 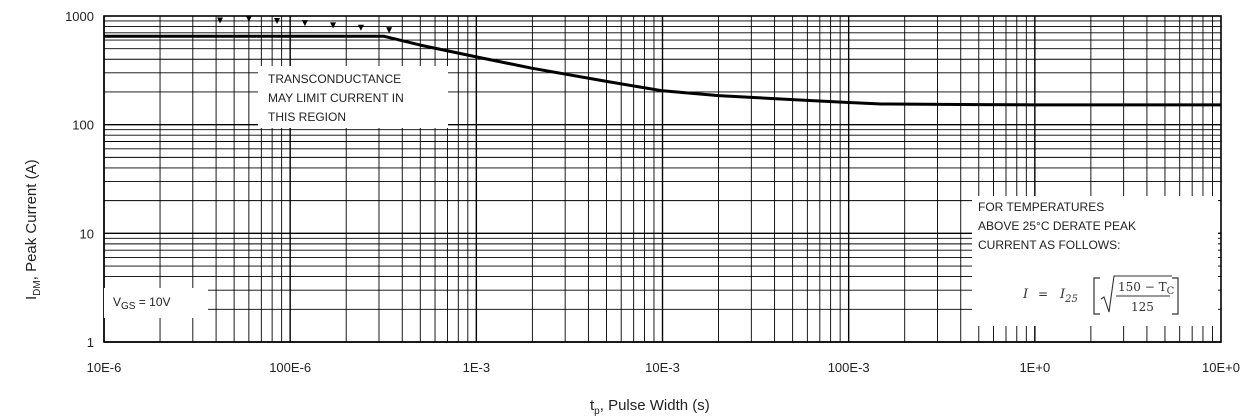 I want to click on formula-denominator: 125, so click(x=1142, y=307).